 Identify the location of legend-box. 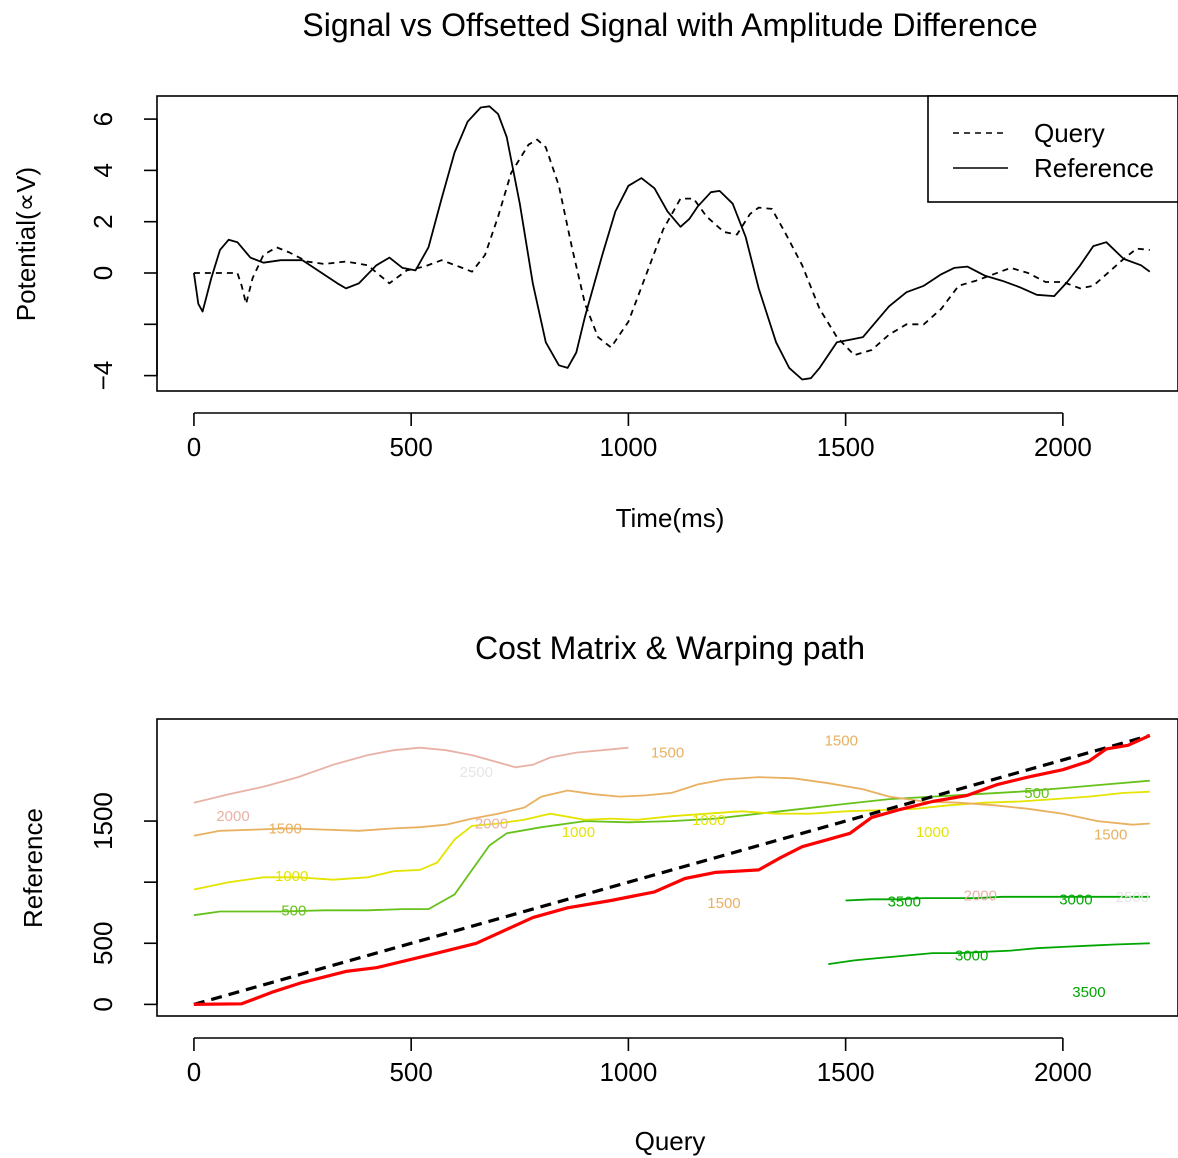
(1052, 149).